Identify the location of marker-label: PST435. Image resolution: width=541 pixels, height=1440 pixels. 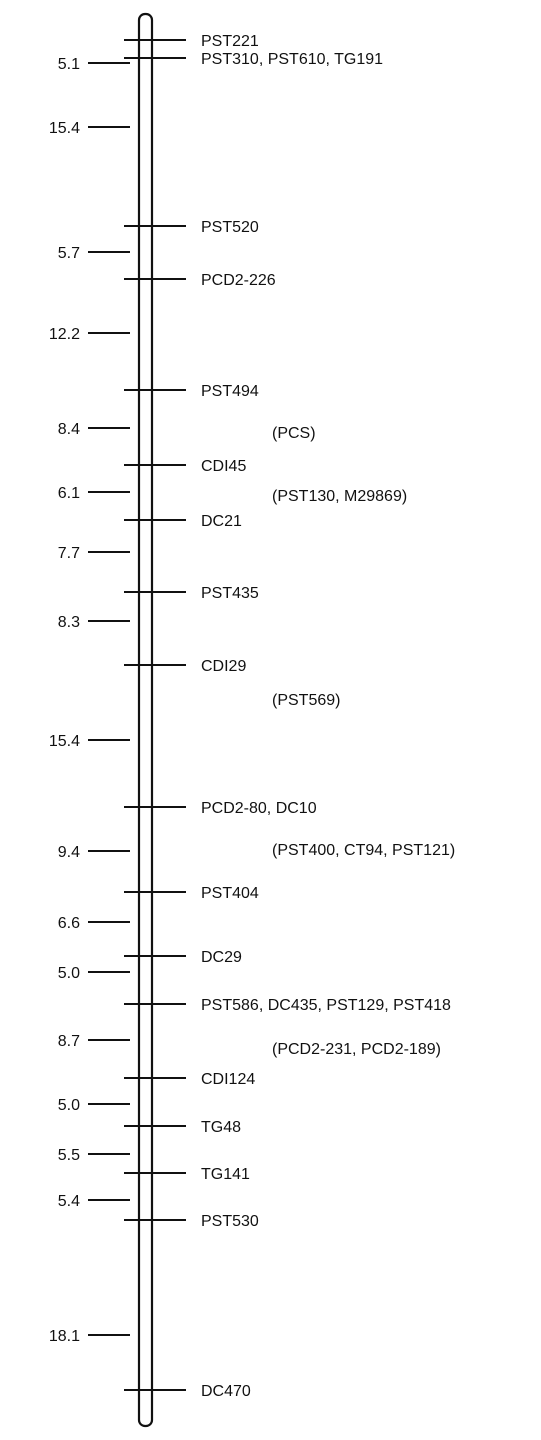
(230, 593).